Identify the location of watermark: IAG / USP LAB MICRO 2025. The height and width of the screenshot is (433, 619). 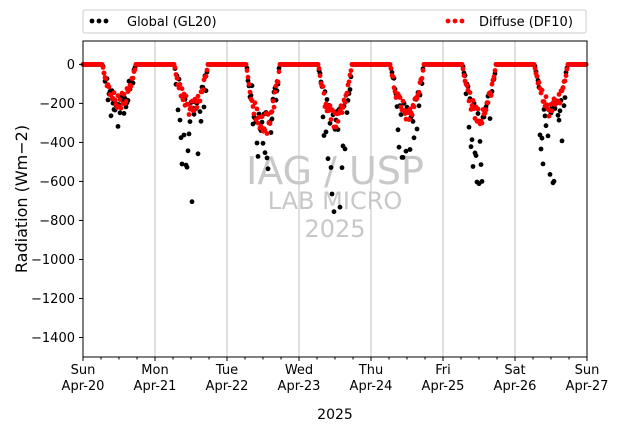
(335, 196).